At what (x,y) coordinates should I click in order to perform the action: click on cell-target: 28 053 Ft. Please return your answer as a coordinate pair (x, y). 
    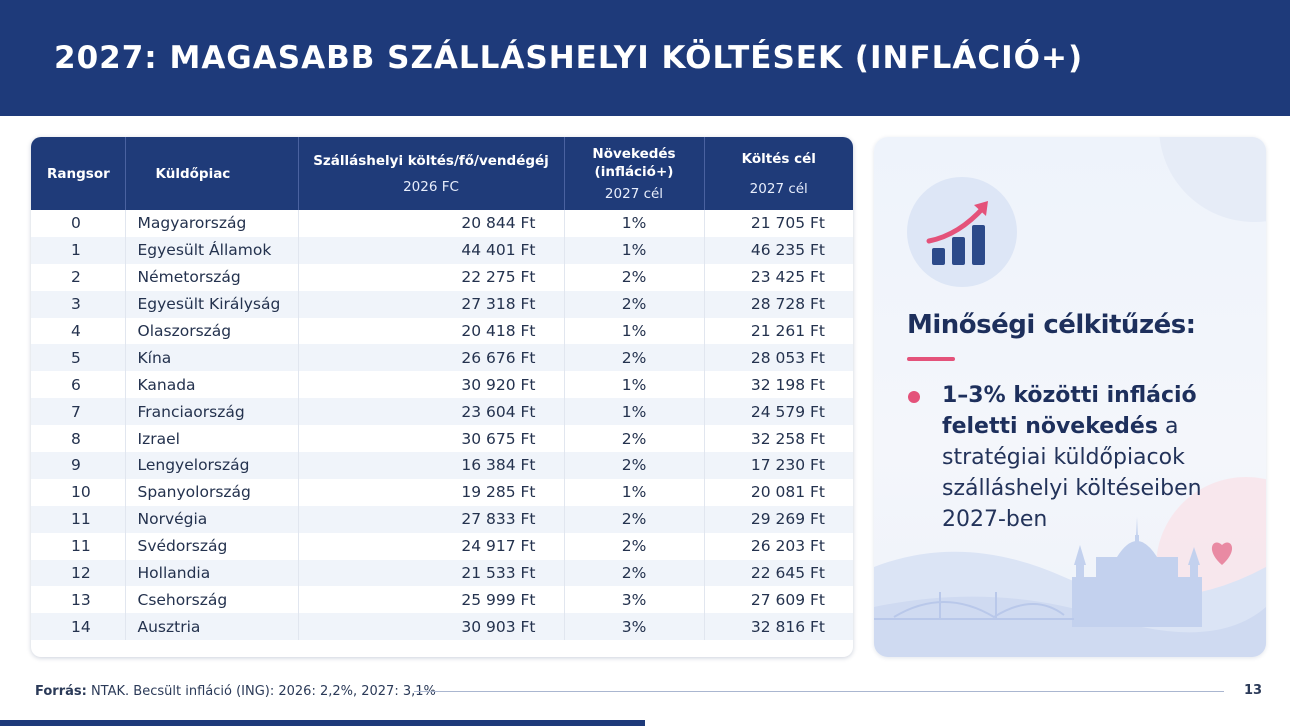
    Looking at the image, I should click on (787, 357).